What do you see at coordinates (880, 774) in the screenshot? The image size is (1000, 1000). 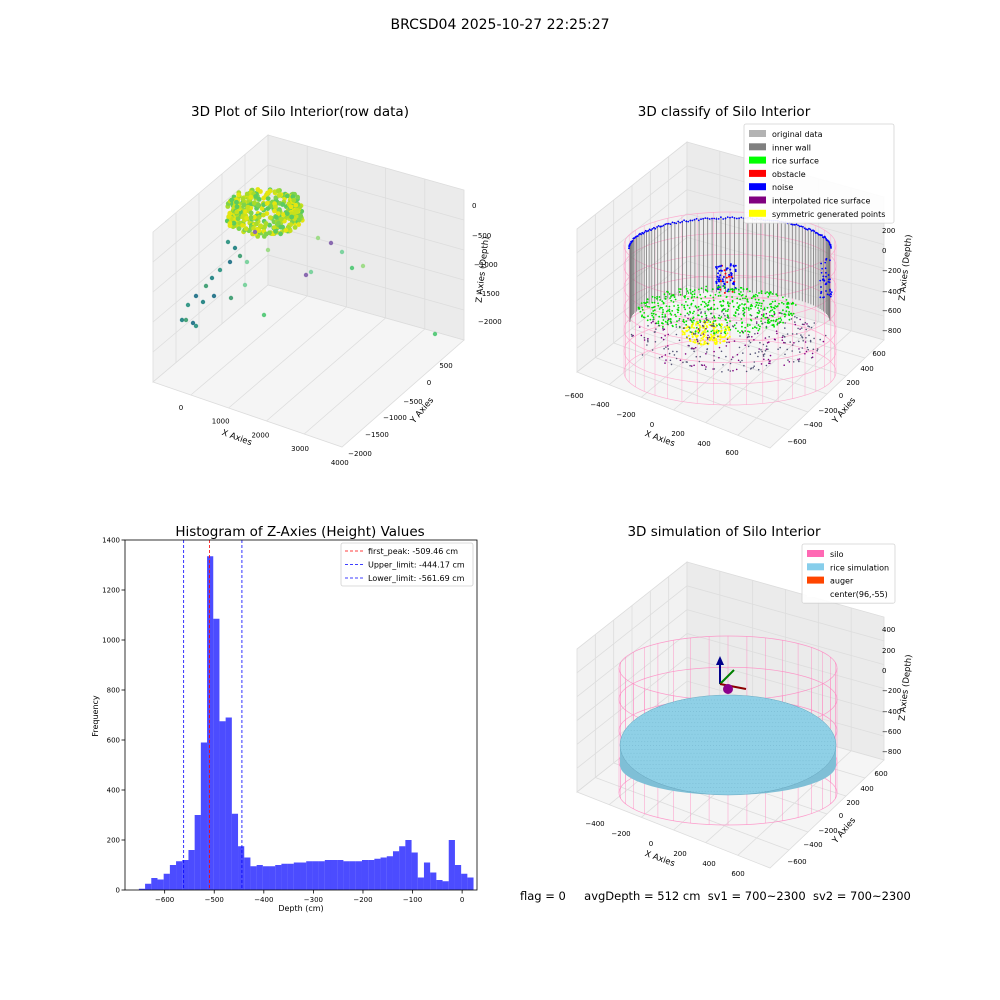 I see `simulation-y-tick-label: 600` at bounding box center [880, 774].